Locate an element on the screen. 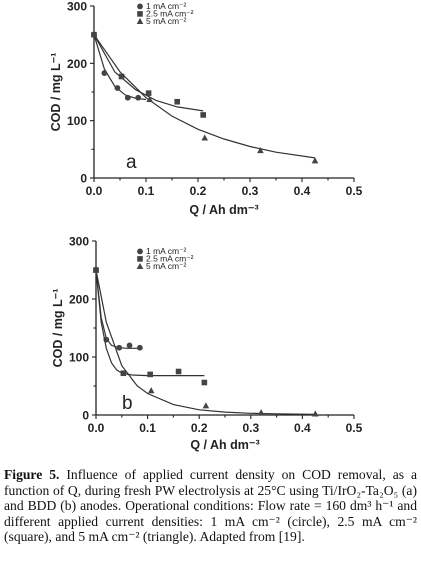 This screenshot has height=568, width=421. y-axis-label-b: COD / mg L⁻¹ is located at coordinates (58, 328).